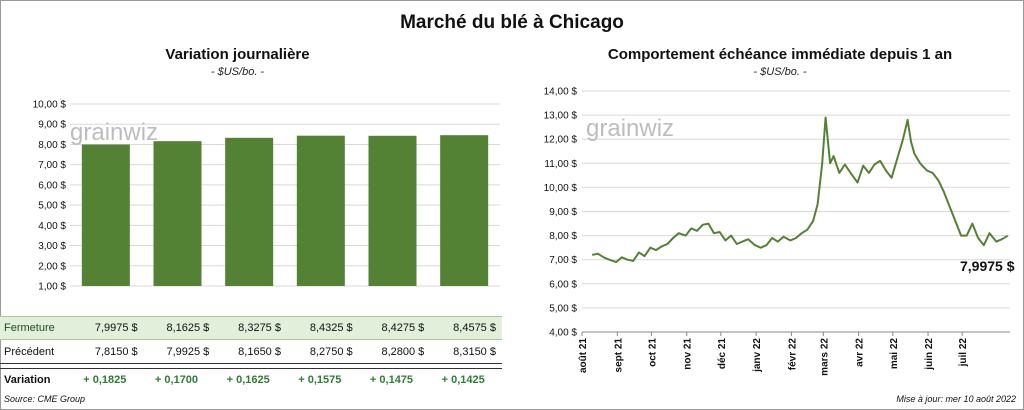 The width and height of the screenshot is (1024, 410). What do you see at coordinates (800, 190) in the screenshot?
I see `price-series-line` at bounding box center [800, 190].